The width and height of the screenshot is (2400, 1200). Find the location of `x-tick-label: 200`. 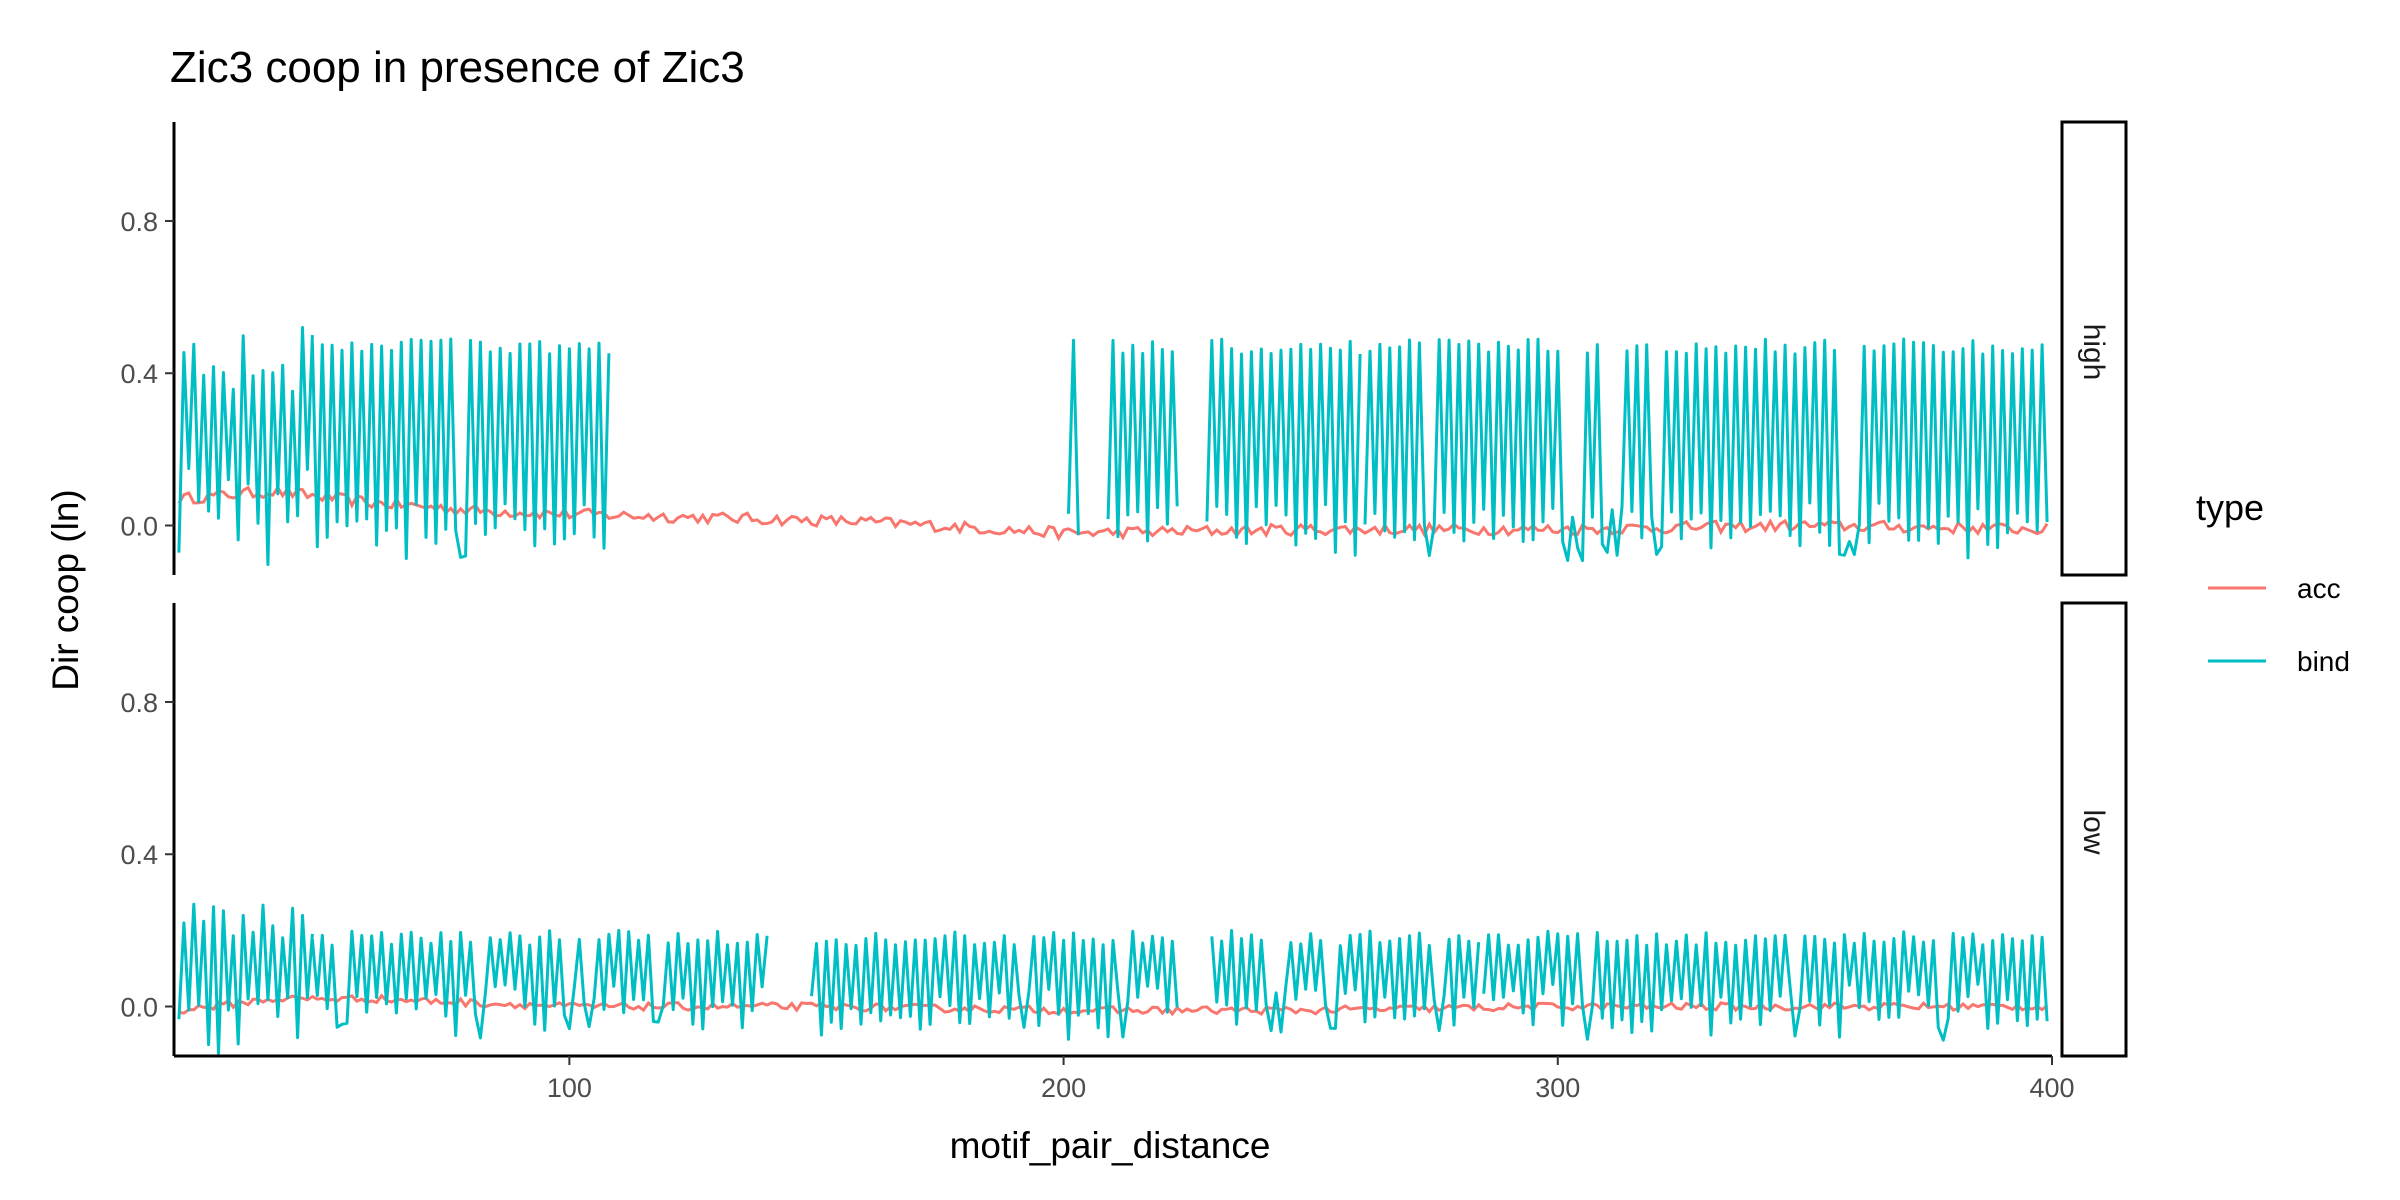

x-tick-label: 200 is located at coordinates (1063, 1088).